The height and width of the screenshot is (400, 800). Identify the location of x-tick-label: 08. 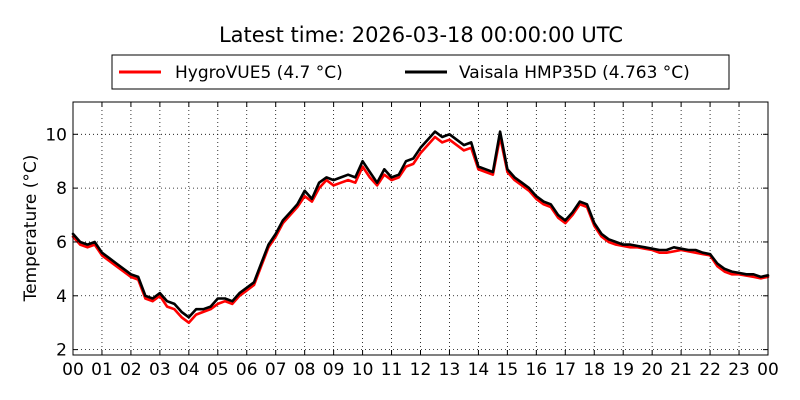
(305, 370).